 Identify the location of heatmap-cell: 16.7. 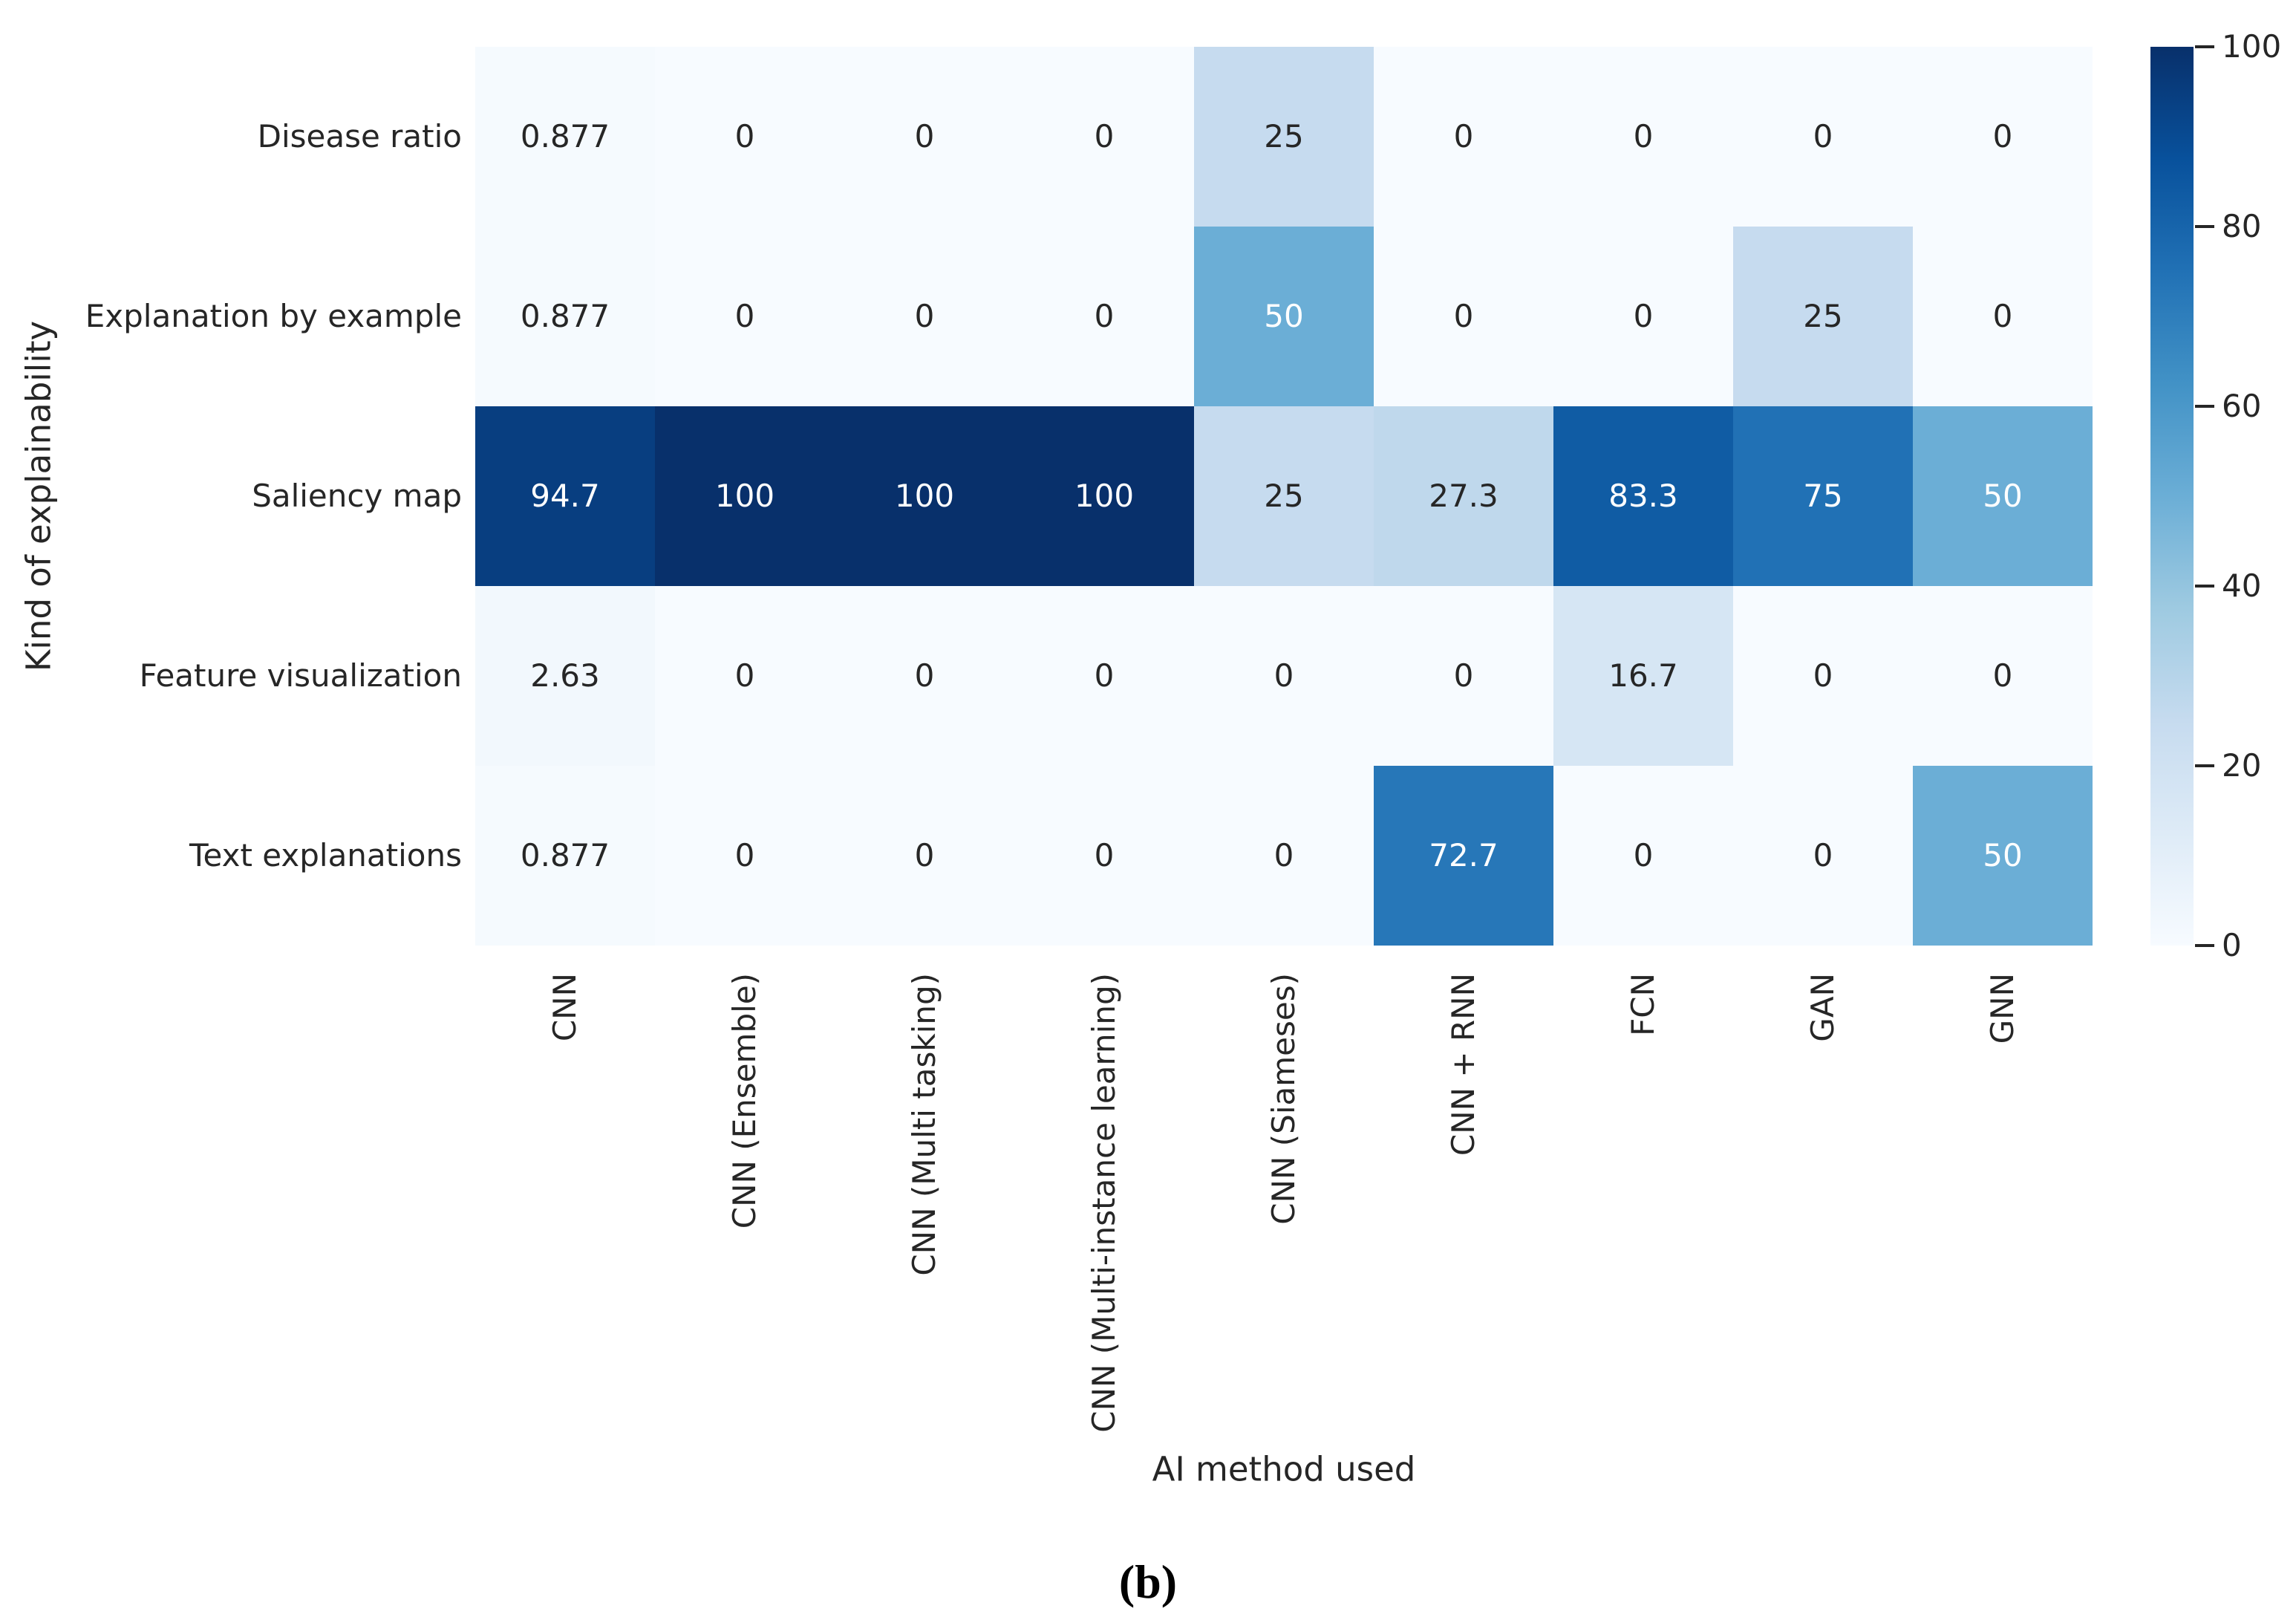
(1643, 676).